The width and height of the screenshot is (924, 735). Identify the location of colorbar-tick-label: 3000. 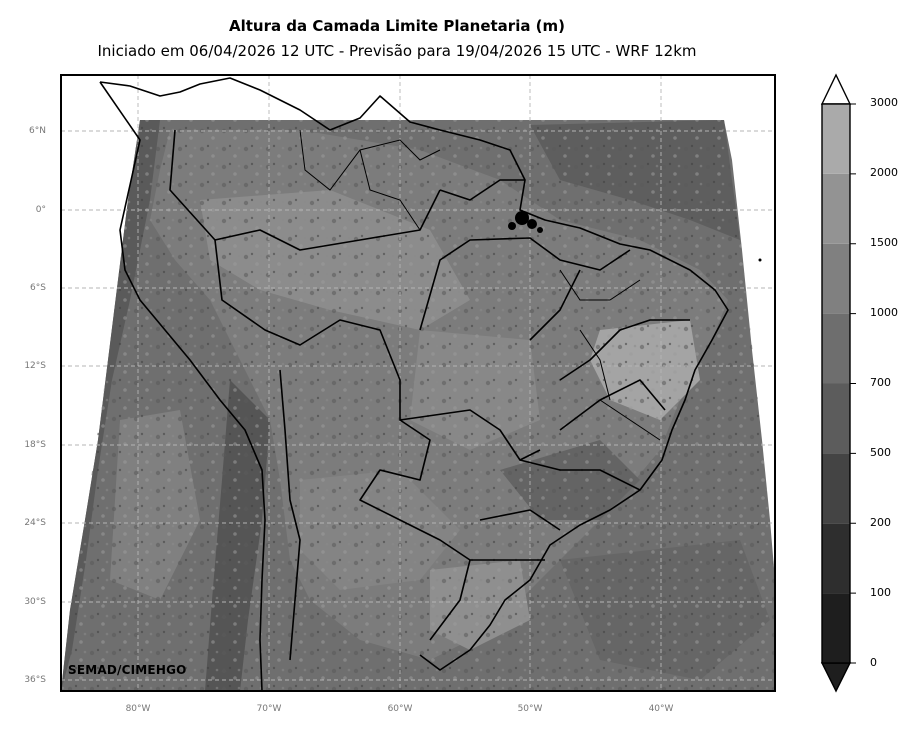
(884, 102).